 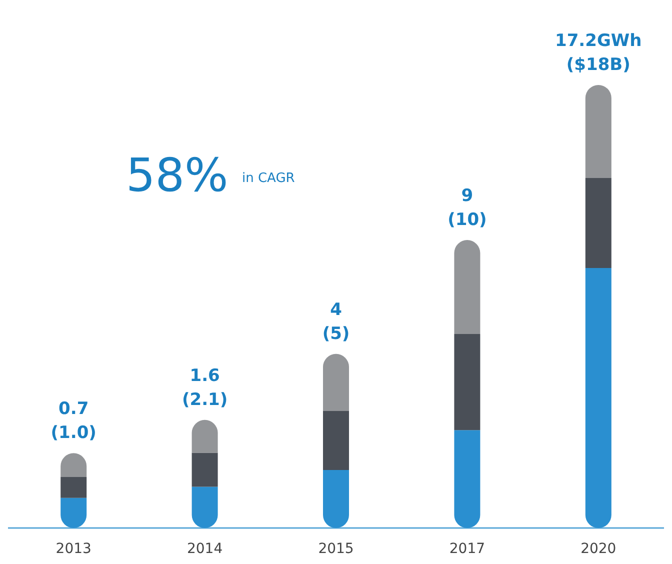 I want to click on x-tick-label: 2013, so click(x=74, y=549).